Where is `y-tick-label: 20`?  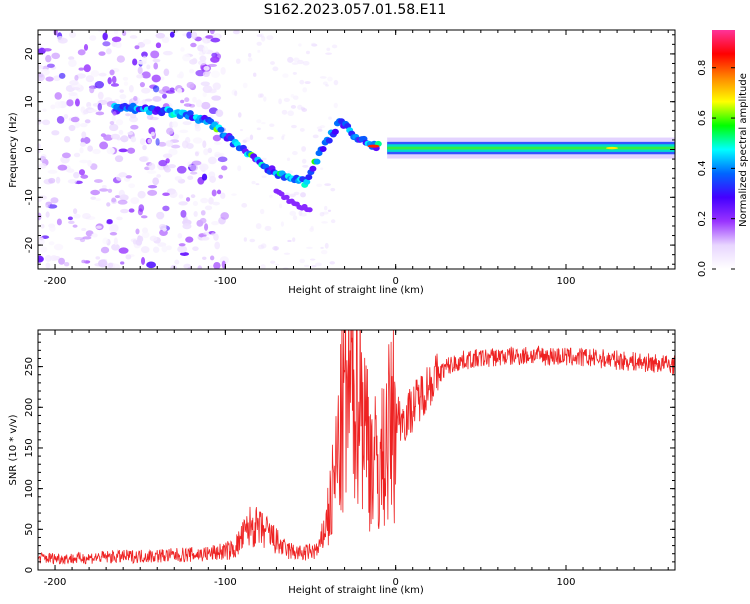 y-tick-label: 20 is located at coordinates (29, 54).